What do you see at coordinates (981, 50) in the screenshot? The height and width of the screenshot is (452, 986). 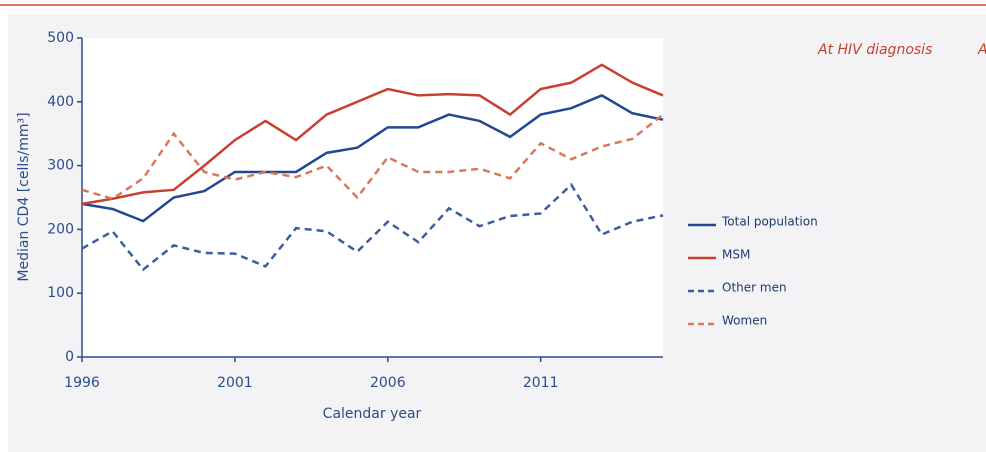 I see `tab-label: A` at bounding box center [981, 50].